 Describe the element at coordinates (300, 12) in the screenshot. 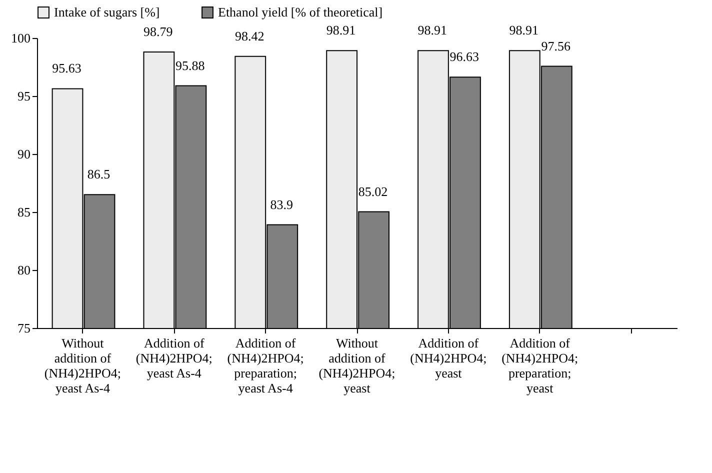

I see `legend-label: Ethanol yield [% of theoretical]` at that location.